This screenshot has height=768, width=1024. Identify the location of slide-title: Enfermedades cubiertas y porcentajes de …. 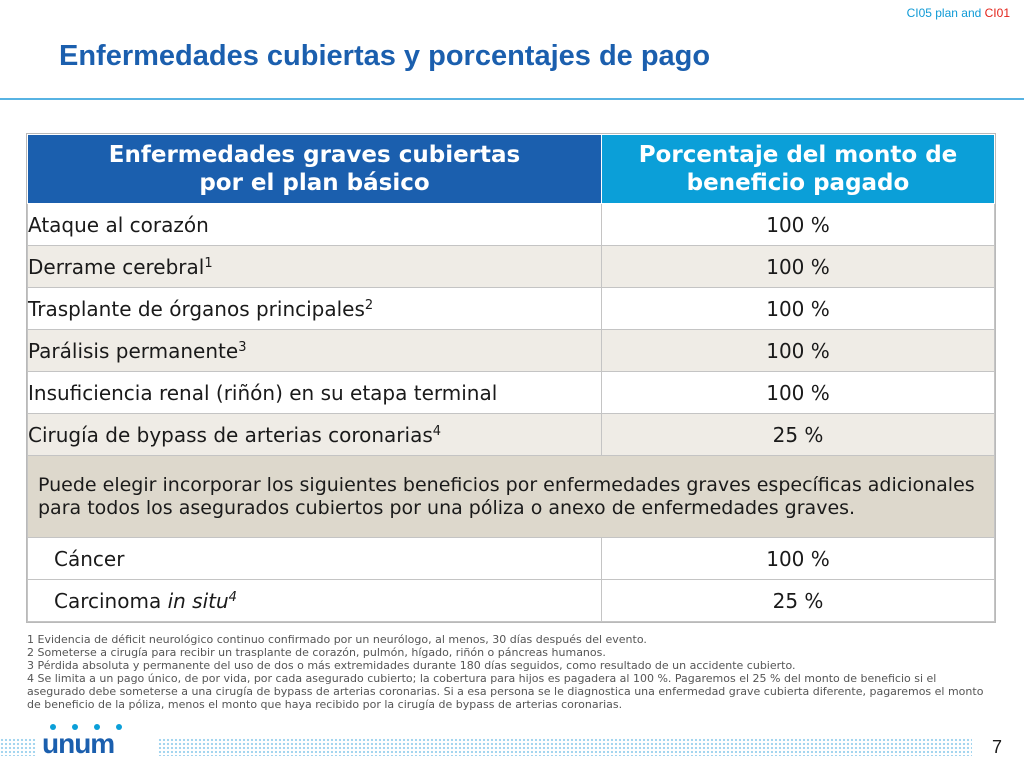
(385, 56).